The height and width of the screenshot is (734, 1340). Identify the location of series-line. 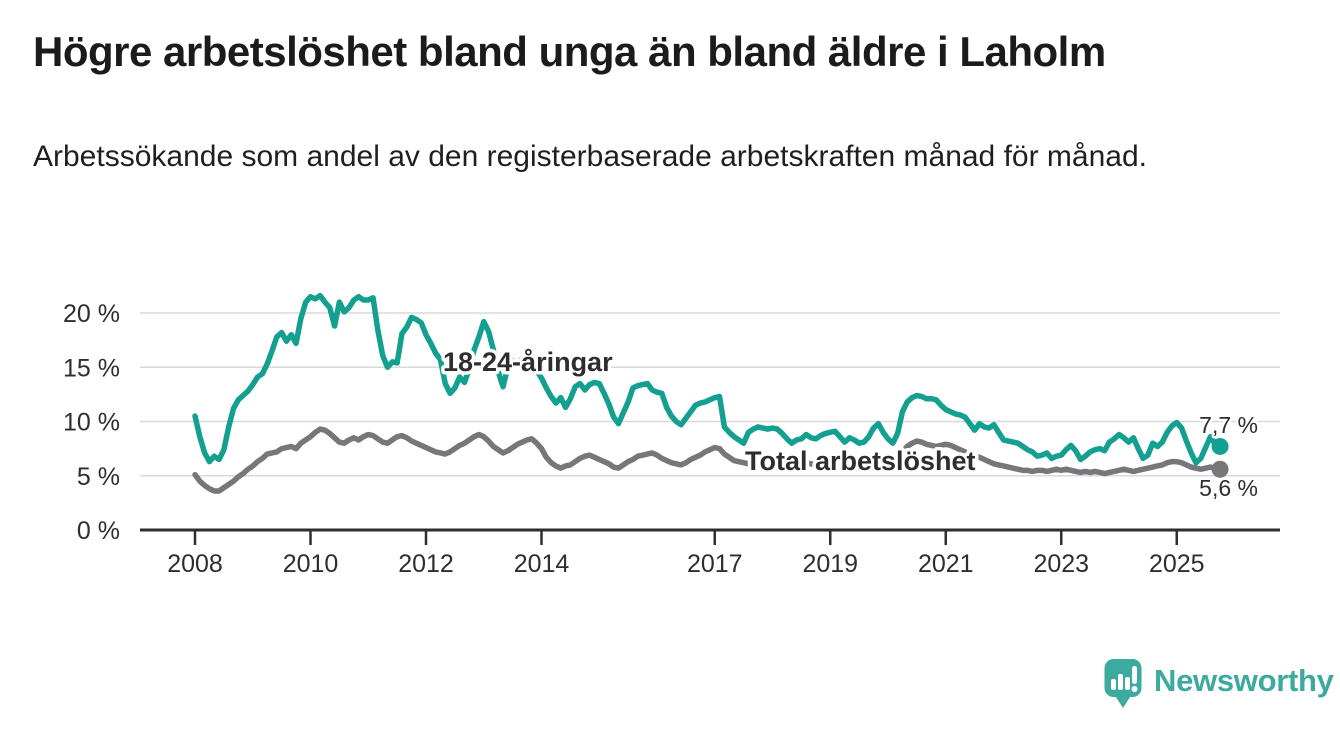
(707, 460).